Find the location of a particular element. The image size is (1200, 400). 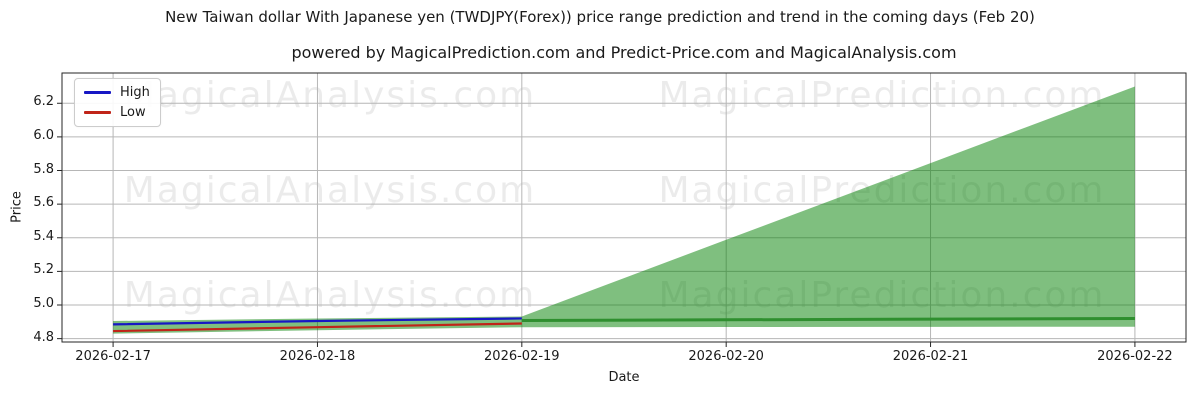

y-tick-label: 6.2 is located at coordinates (43, 102).